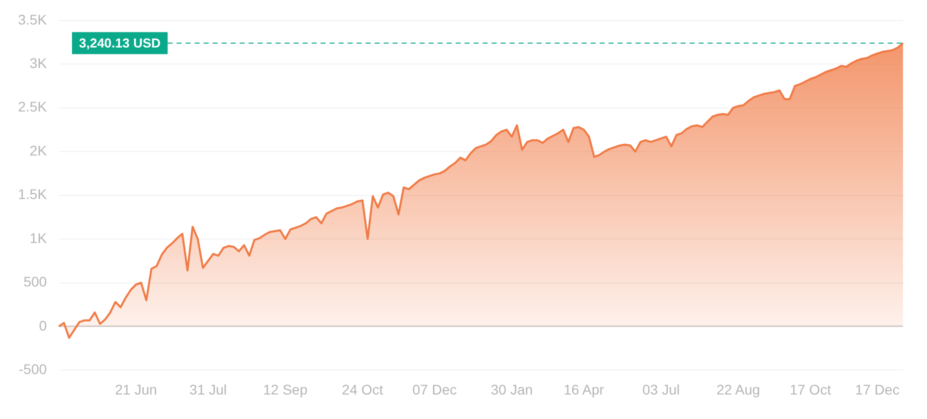 The image size is (927, 419). What do you see at coordinates (120, 43) in the screenshot?
I see `ref-line-label: 3,240.13 USD` at bounding box center [120, 43].